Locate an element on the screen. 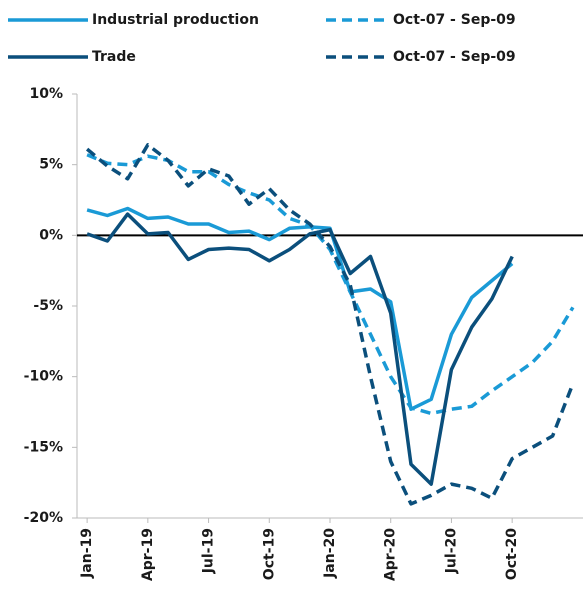  x-tick-label: Oct-19 is located at coordinates (269, 554).